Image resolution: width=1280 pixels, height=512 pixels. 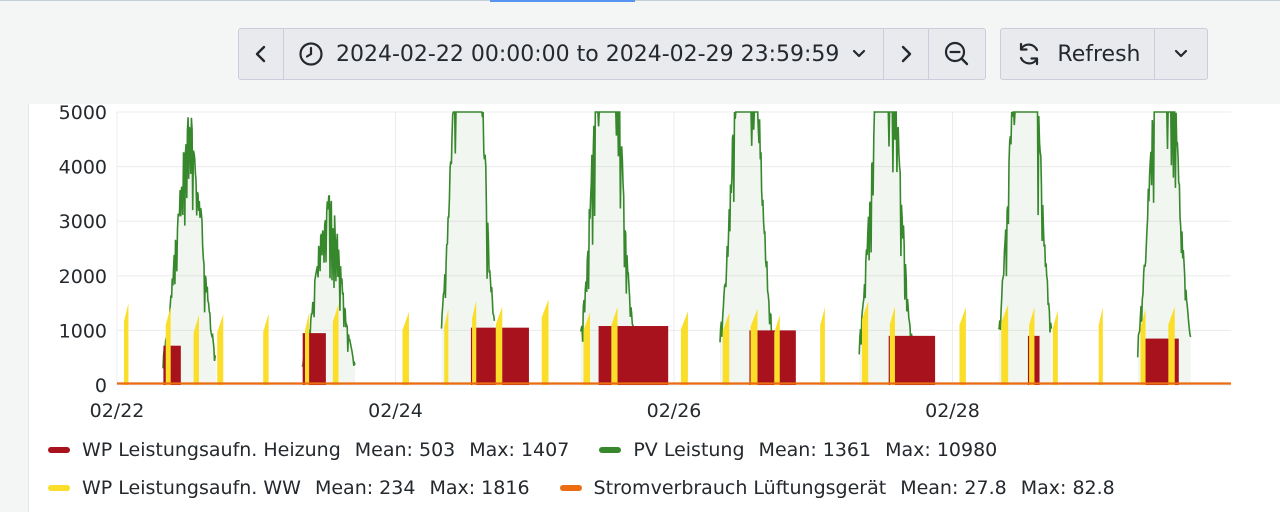 I want to click on refresh-group: Refresh, so click(x=1104, y=54).